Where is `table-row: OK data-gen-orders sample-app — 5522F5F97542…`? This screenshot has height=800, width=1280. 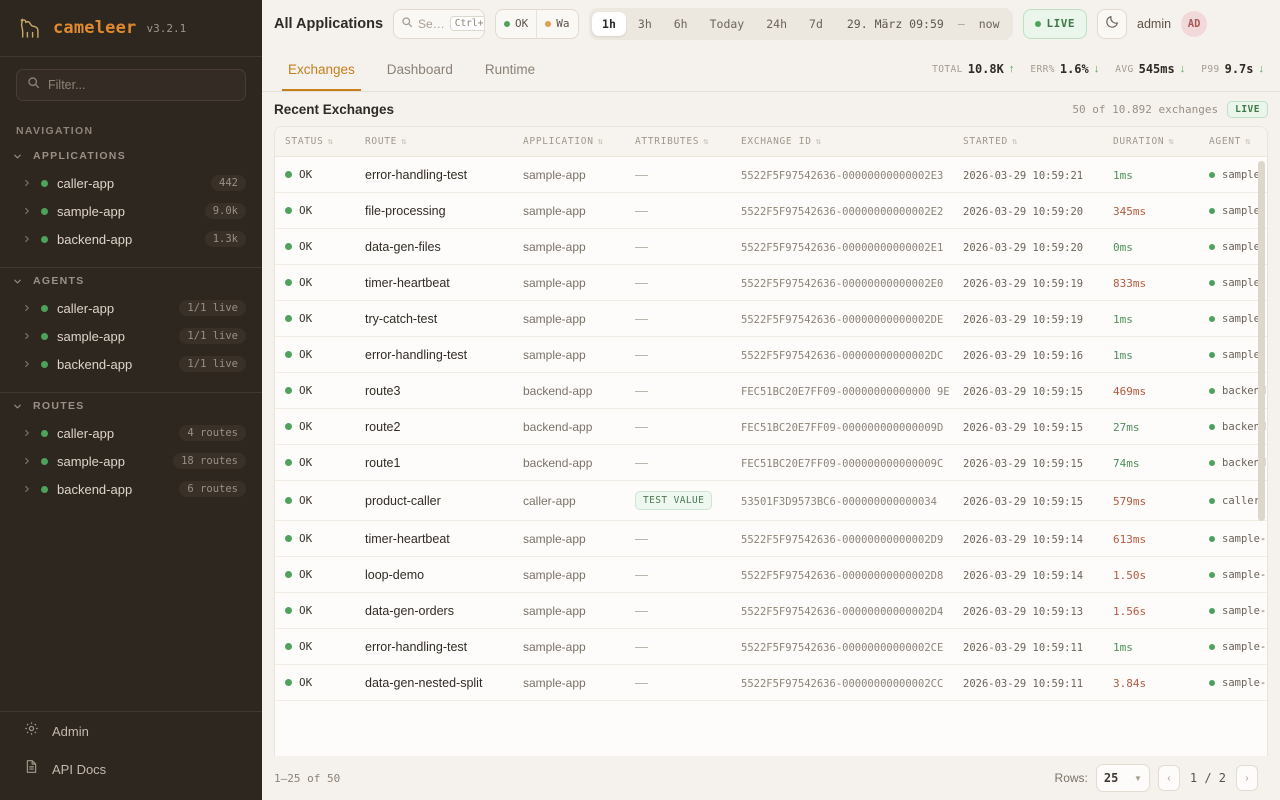 table-row: OK data-gen-orders sample-app — 5522F5F97542… is located at coordinates (771, 610).